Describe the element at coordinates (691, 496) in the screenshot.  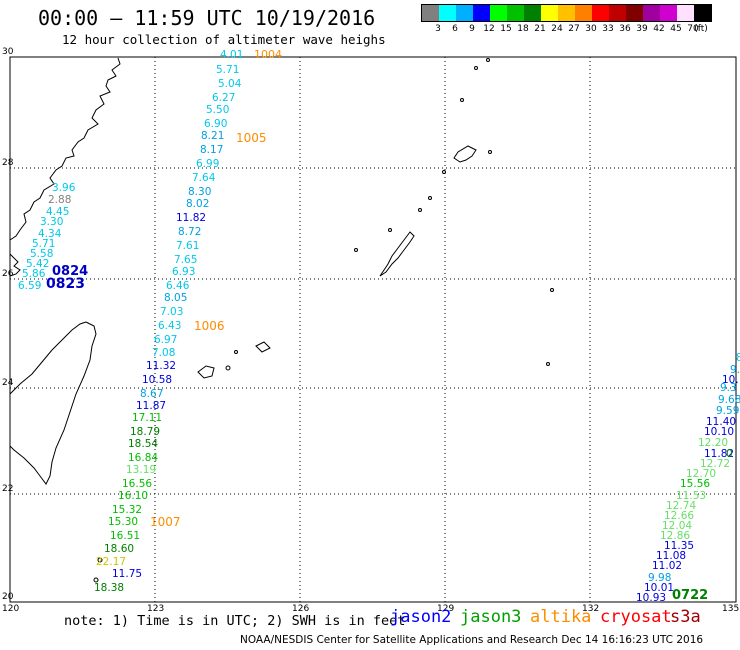
I see `wave-height-label: 11.53` at that location.